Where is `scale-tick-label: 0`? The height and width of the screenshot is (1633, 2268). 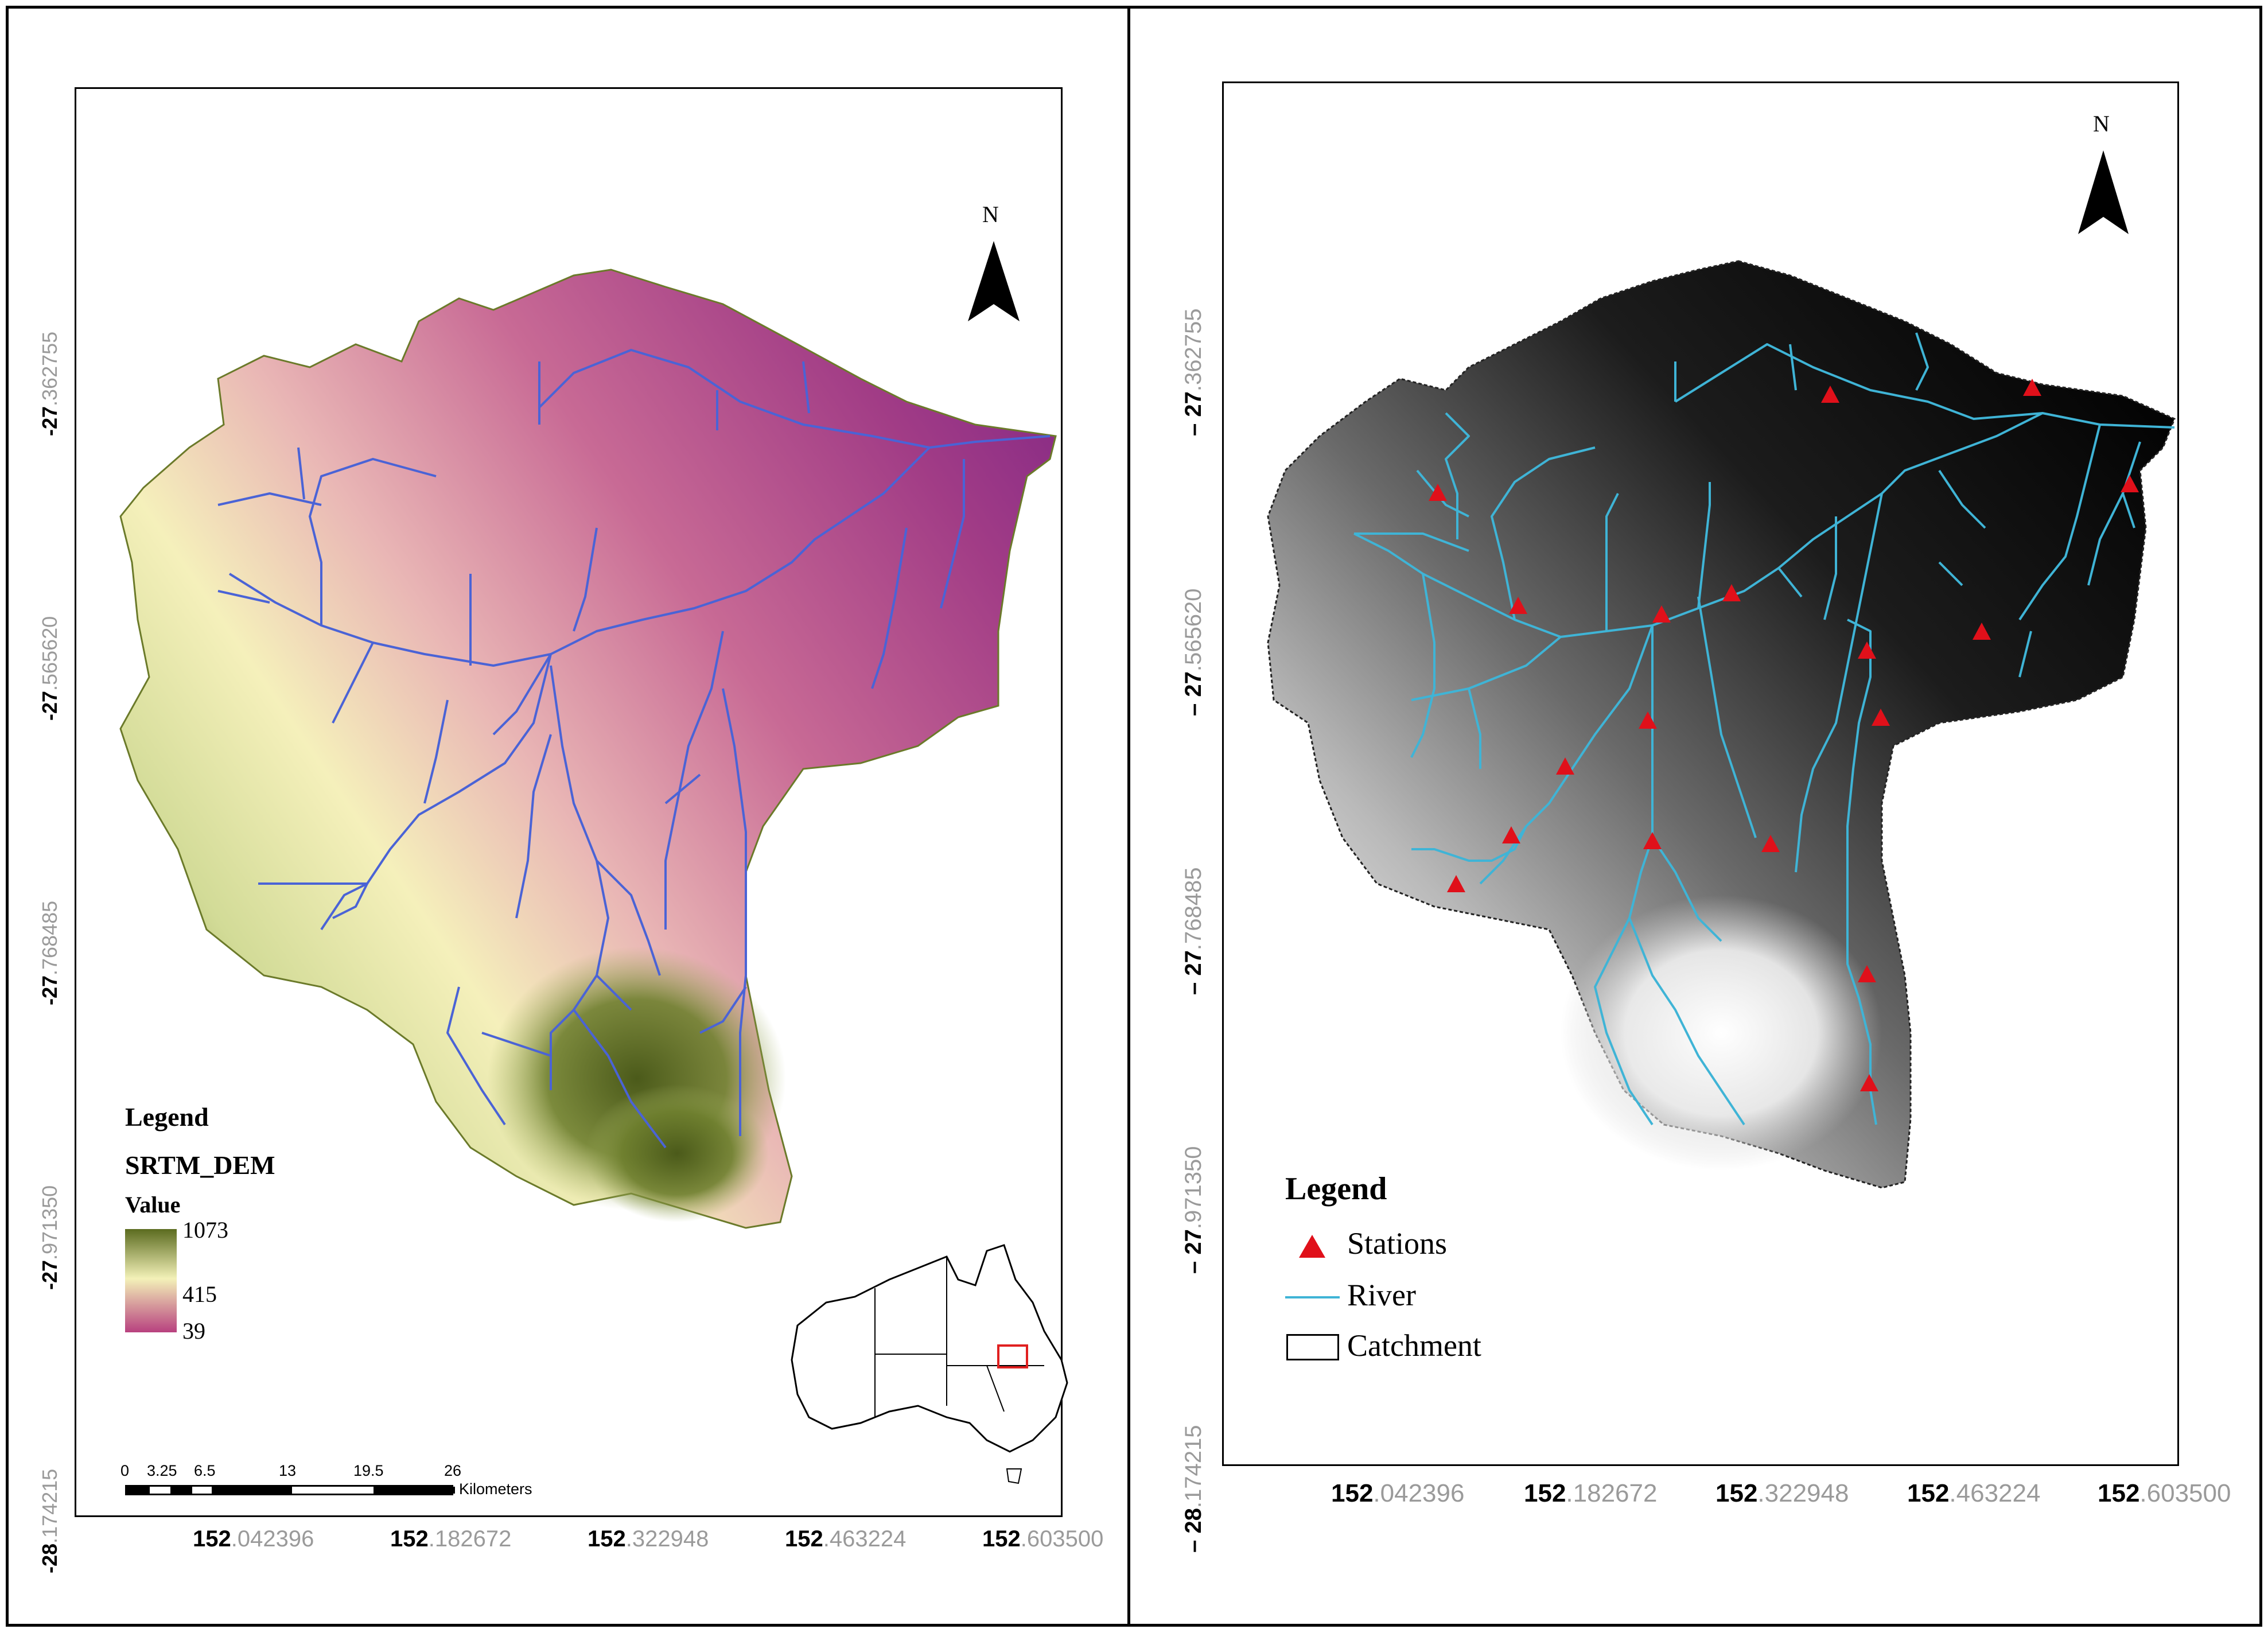 scale-tick-label: 0 is located at coordinates (125, 1470).